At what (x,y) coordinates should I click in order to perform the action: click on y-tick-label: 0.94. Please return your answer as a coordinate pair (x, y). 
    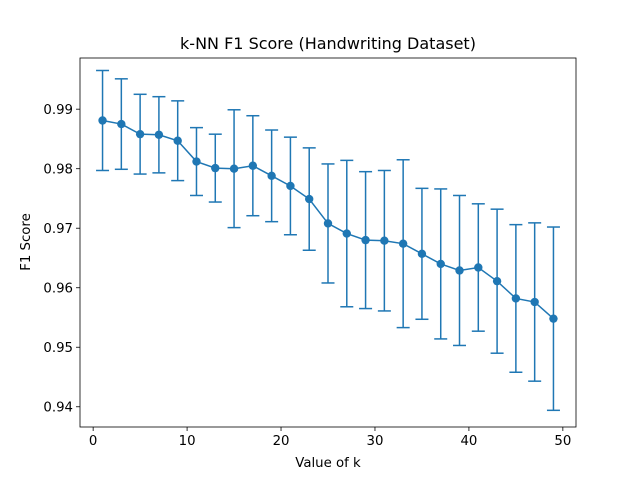
    Looking at the image, I should click on (58, 407).